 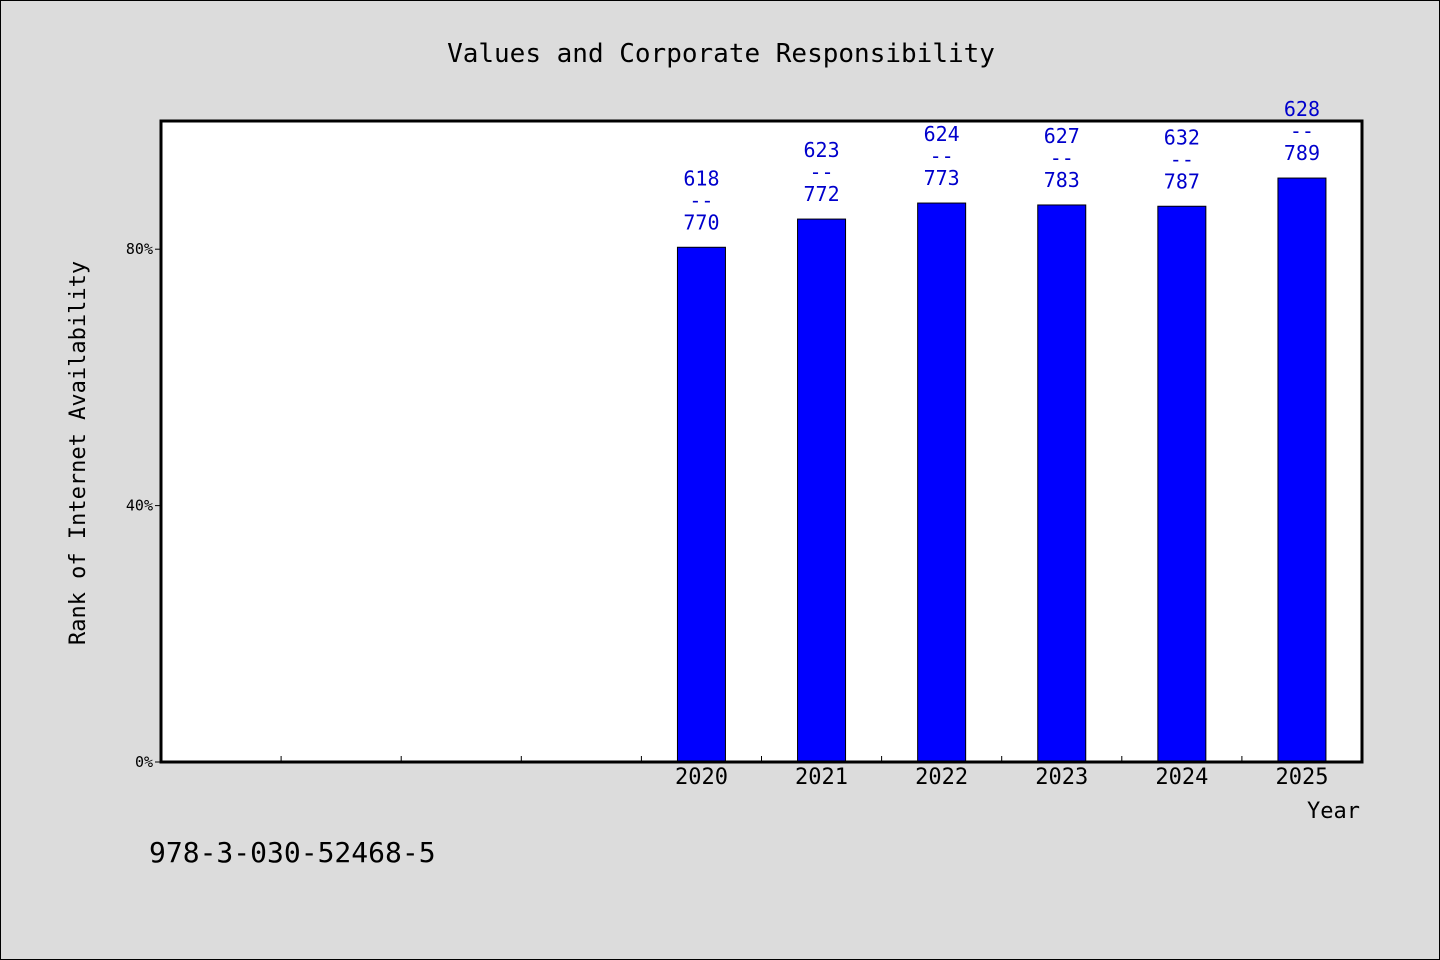 What do you see at coordinates (1062, 180) in the screenshot?
I see `data-label-2023-2: 783` at bounding box center [1062, 180].